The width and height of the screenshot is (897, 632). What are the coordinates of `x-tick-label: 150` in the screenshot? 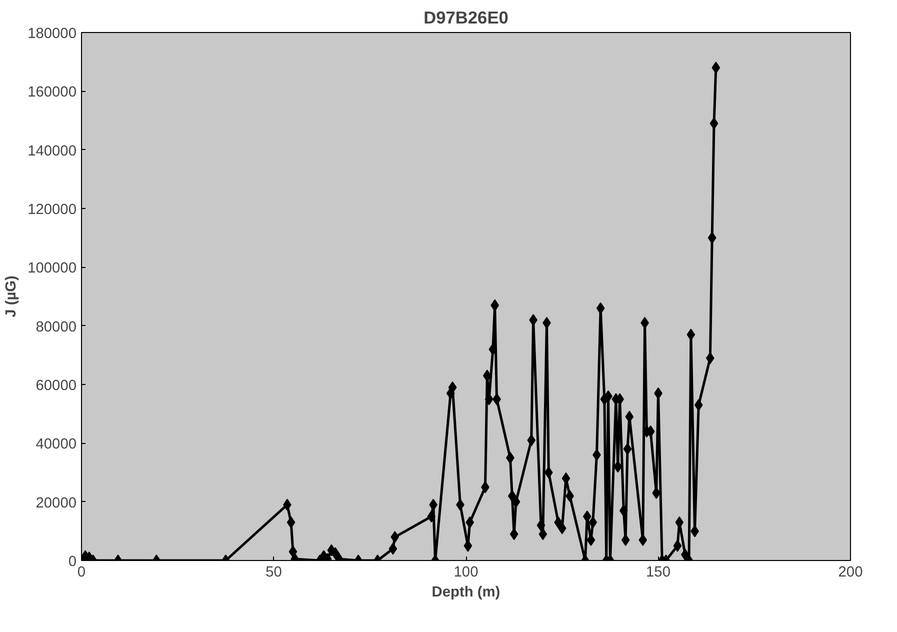 It's located at (658, 572).